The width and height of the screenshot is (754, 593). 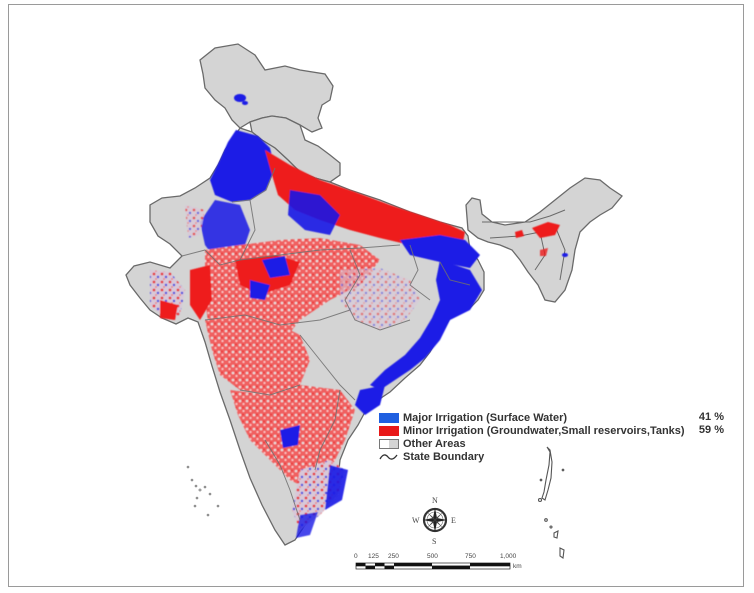 What do you see at coordinates (432, 556) in the screenshot?
I see `scale-tick-500: 500` at bounding box center [432, 556].